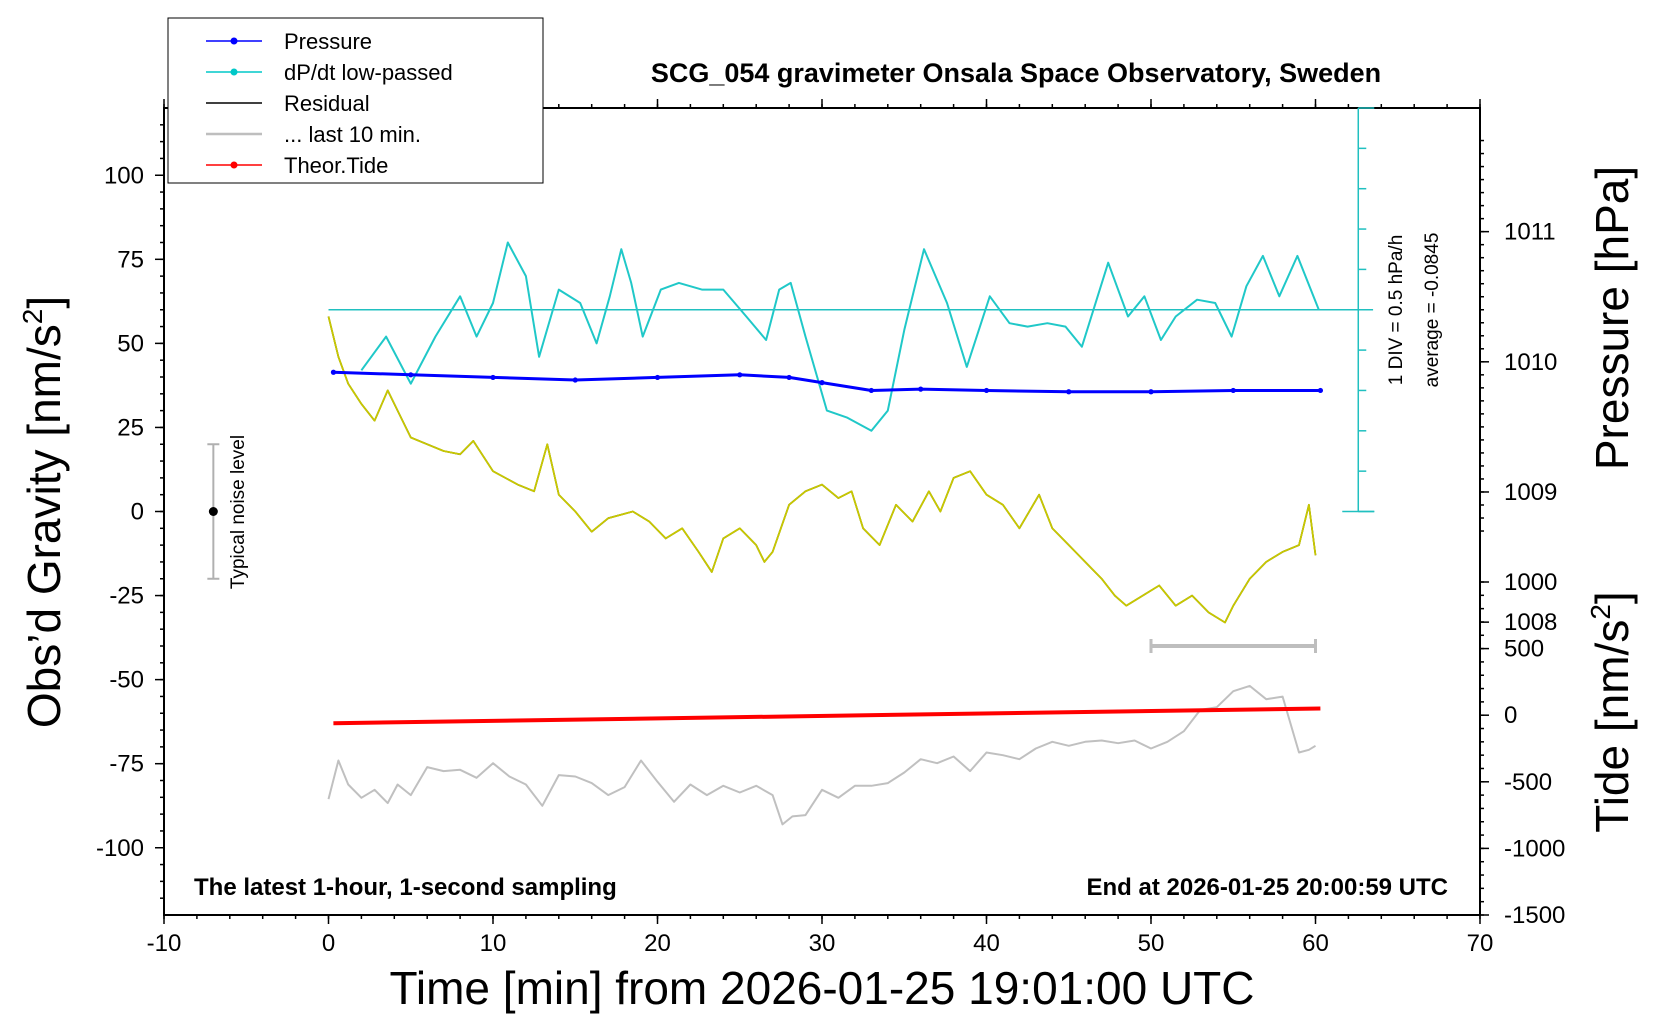 Image resolution: width=1660 pixels, height=1020 pixels. Describe the element at coordinates (327, 103) in the screenshot. I see `legend-label-2: Residual` at that location.